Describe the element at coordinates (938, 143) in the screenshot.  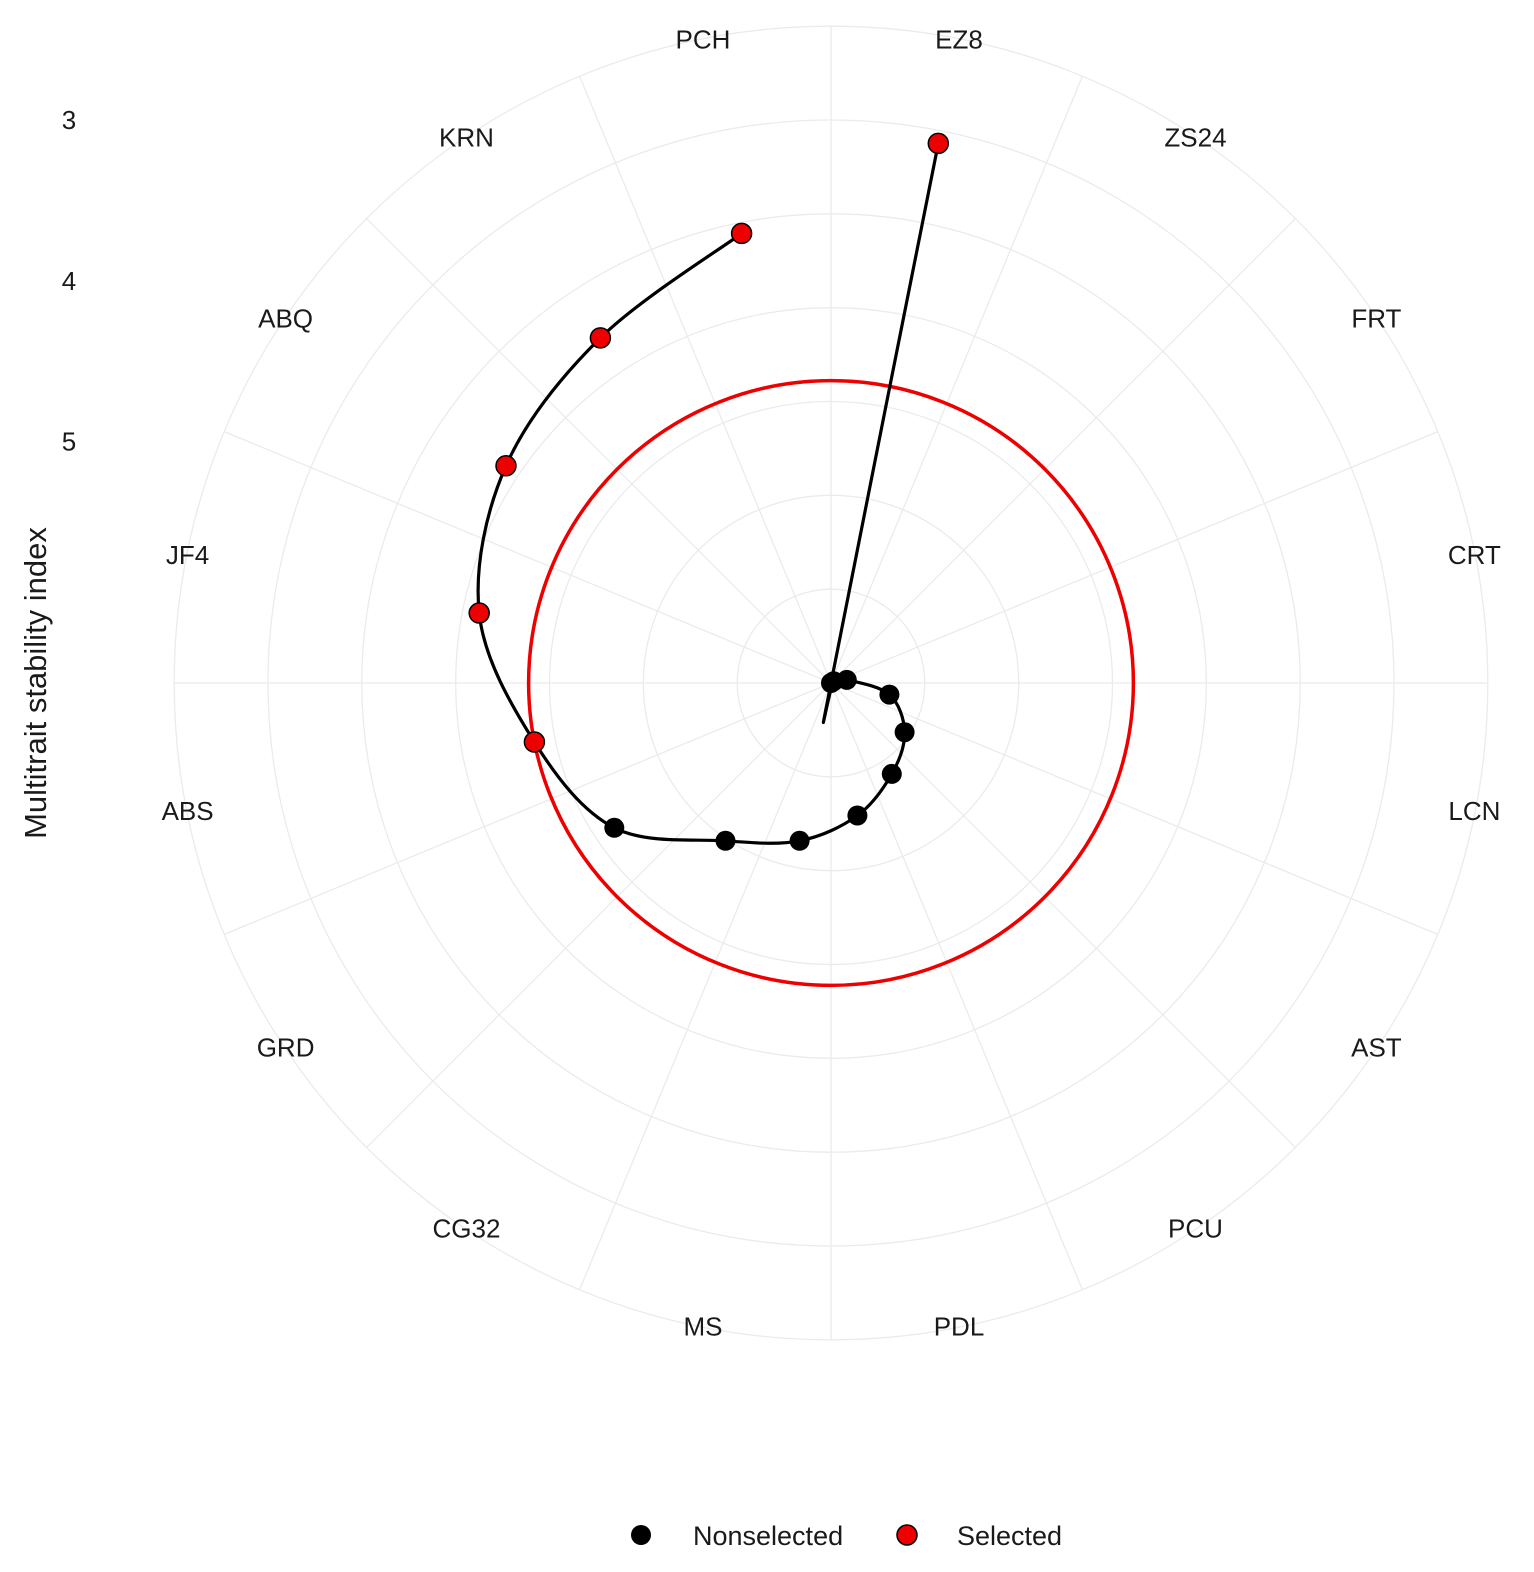
I see `data-point-ez8` at that location.